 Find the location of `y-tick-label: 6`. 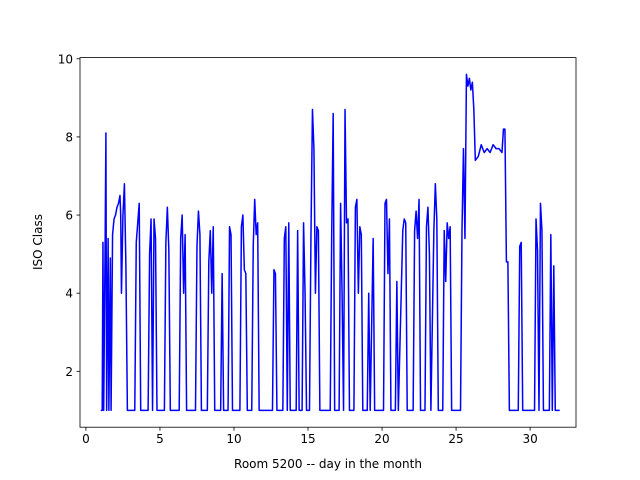

y-tick-label: 6 is located at coordinates (69, 216).